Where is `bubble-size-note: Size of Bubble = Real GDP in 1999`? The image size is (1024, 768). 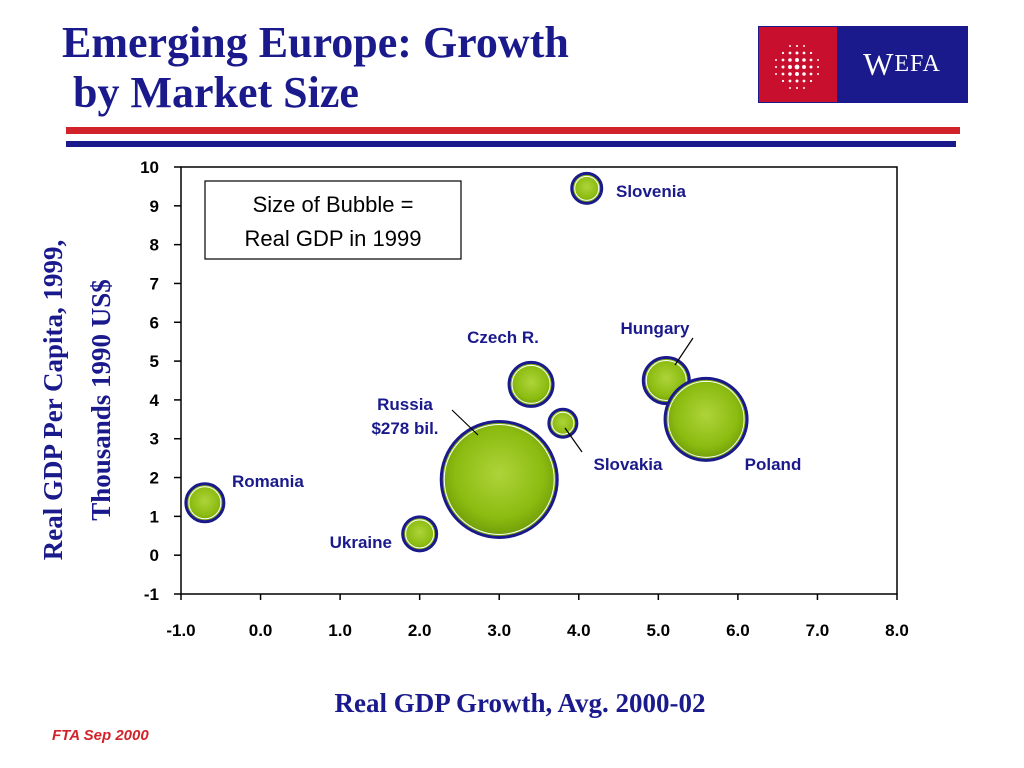 bubble-size-note: Size of Bubble = Real GDP in 1999 is located at coordinates (333, 220).